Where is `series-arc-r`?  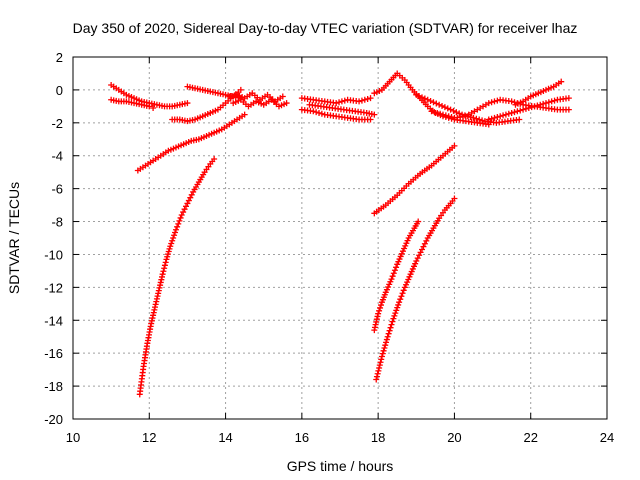
series-arc-r is located at coordinates (396, 276).